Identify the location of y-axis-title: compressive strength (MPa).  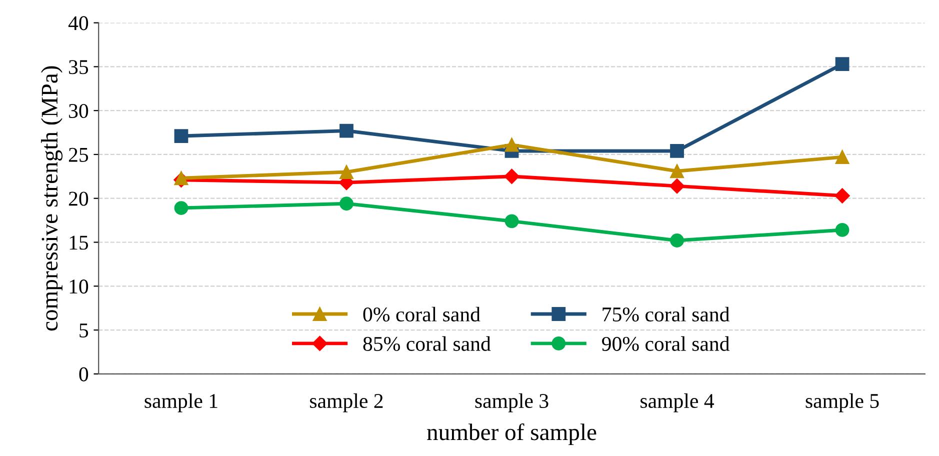
(51, 198).